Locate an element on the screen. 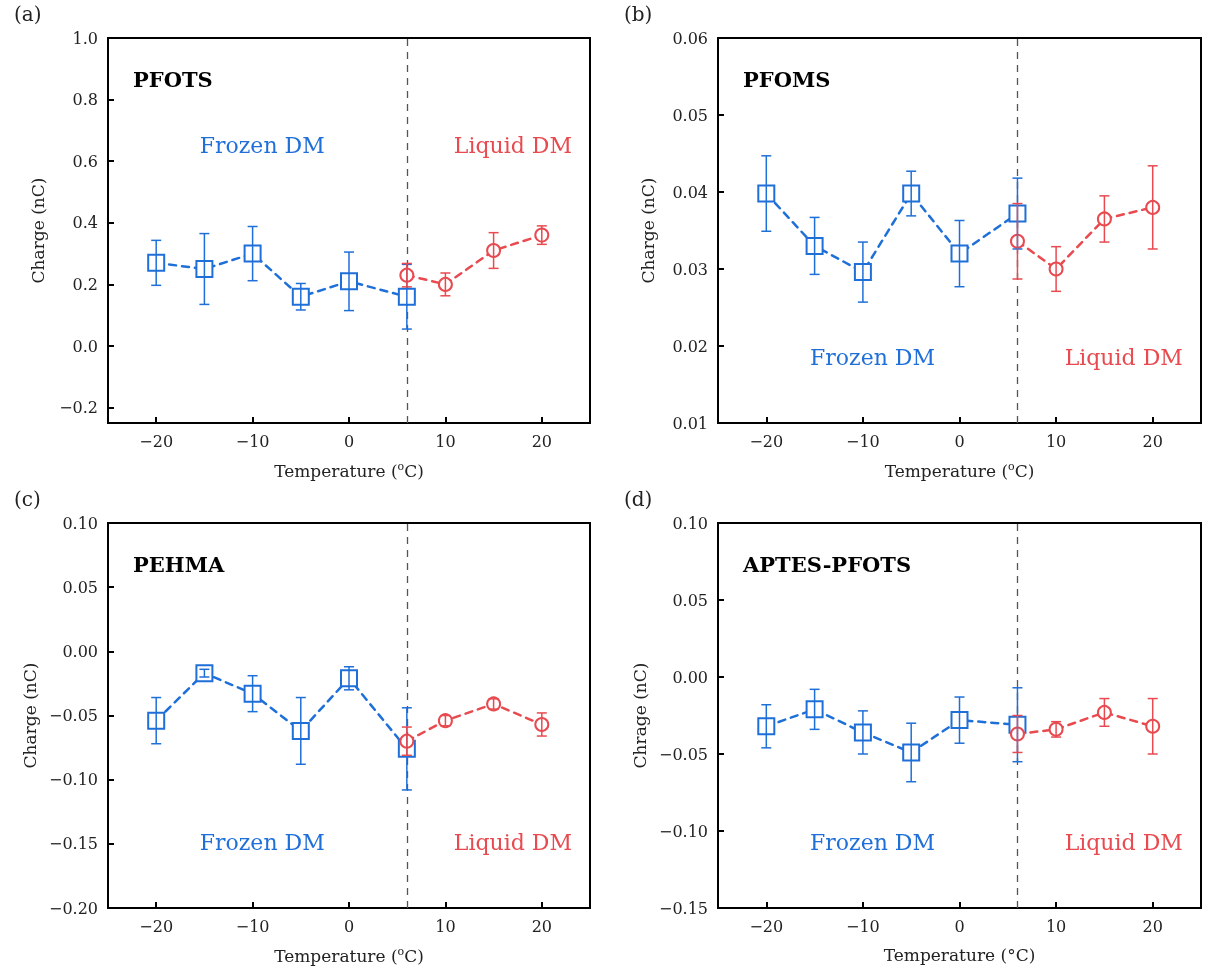  y-tick-label: 0.02 is located at coordinates (690, 346).